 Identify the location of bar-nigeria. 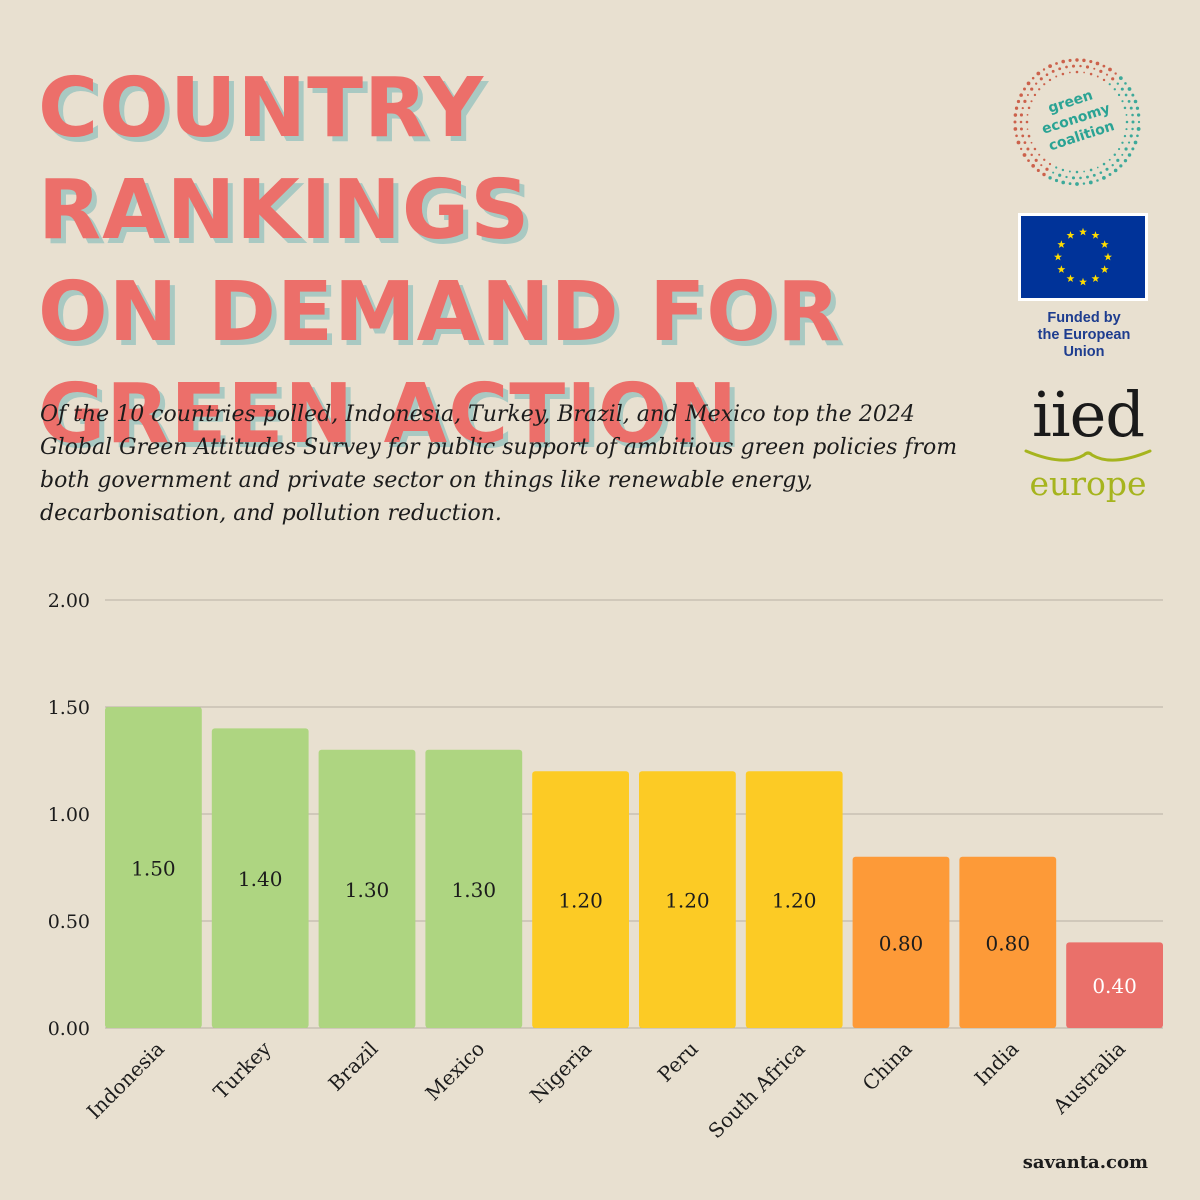
(580, 899).